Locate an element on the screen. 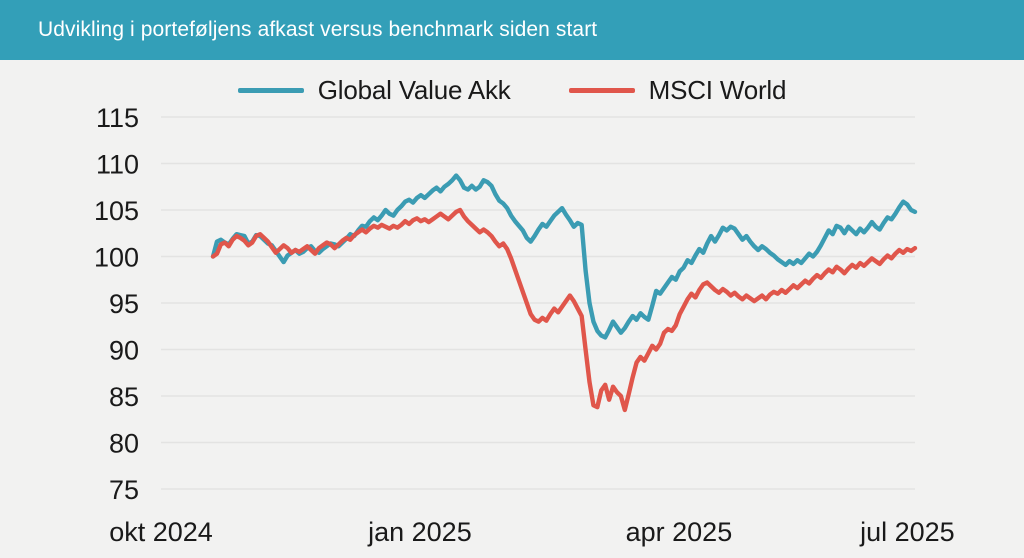 This screenshot has height=558, width=1024. y-axis-tick-labels: 75 80 85 90 95 100 105 110 115 is located at coordinates (116, 304).